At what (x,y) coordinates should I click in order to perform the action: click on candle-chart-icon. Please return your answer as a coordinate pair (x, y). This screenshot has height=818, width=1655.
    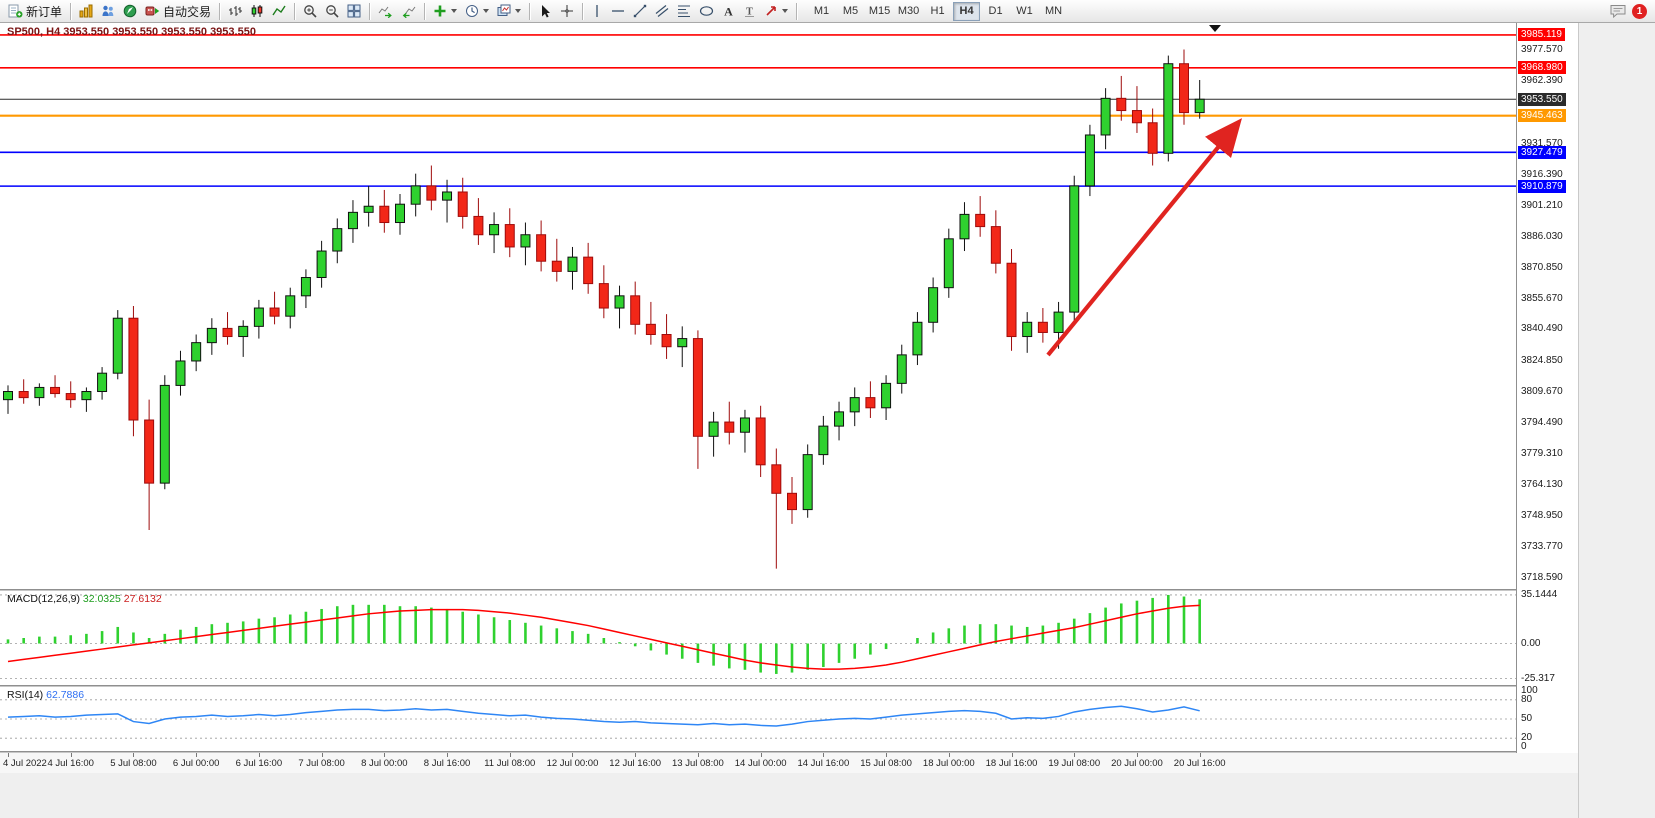
    Looking at the image, I should click on (257, 11).